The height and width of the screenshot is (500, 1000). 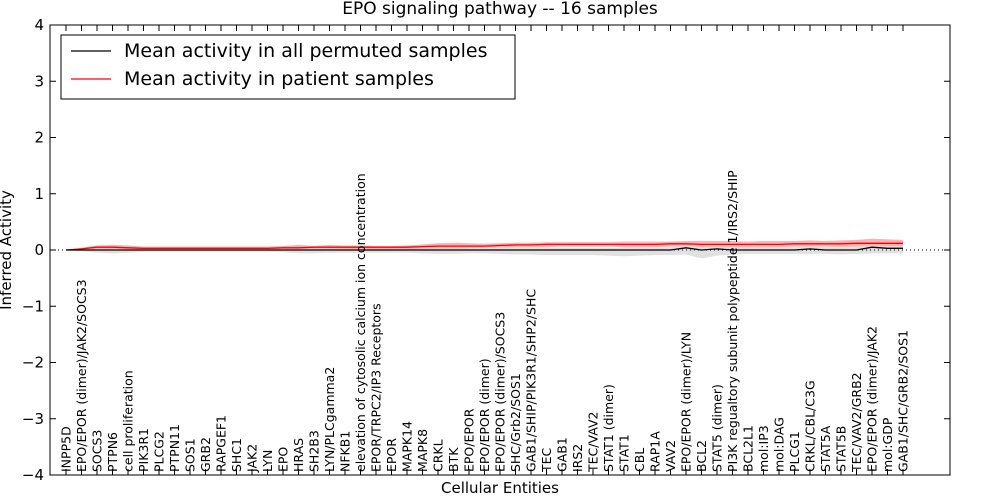 I want to click on x-tick-label: SHC/Grb2/SOS1, so click(x=515, y=422).